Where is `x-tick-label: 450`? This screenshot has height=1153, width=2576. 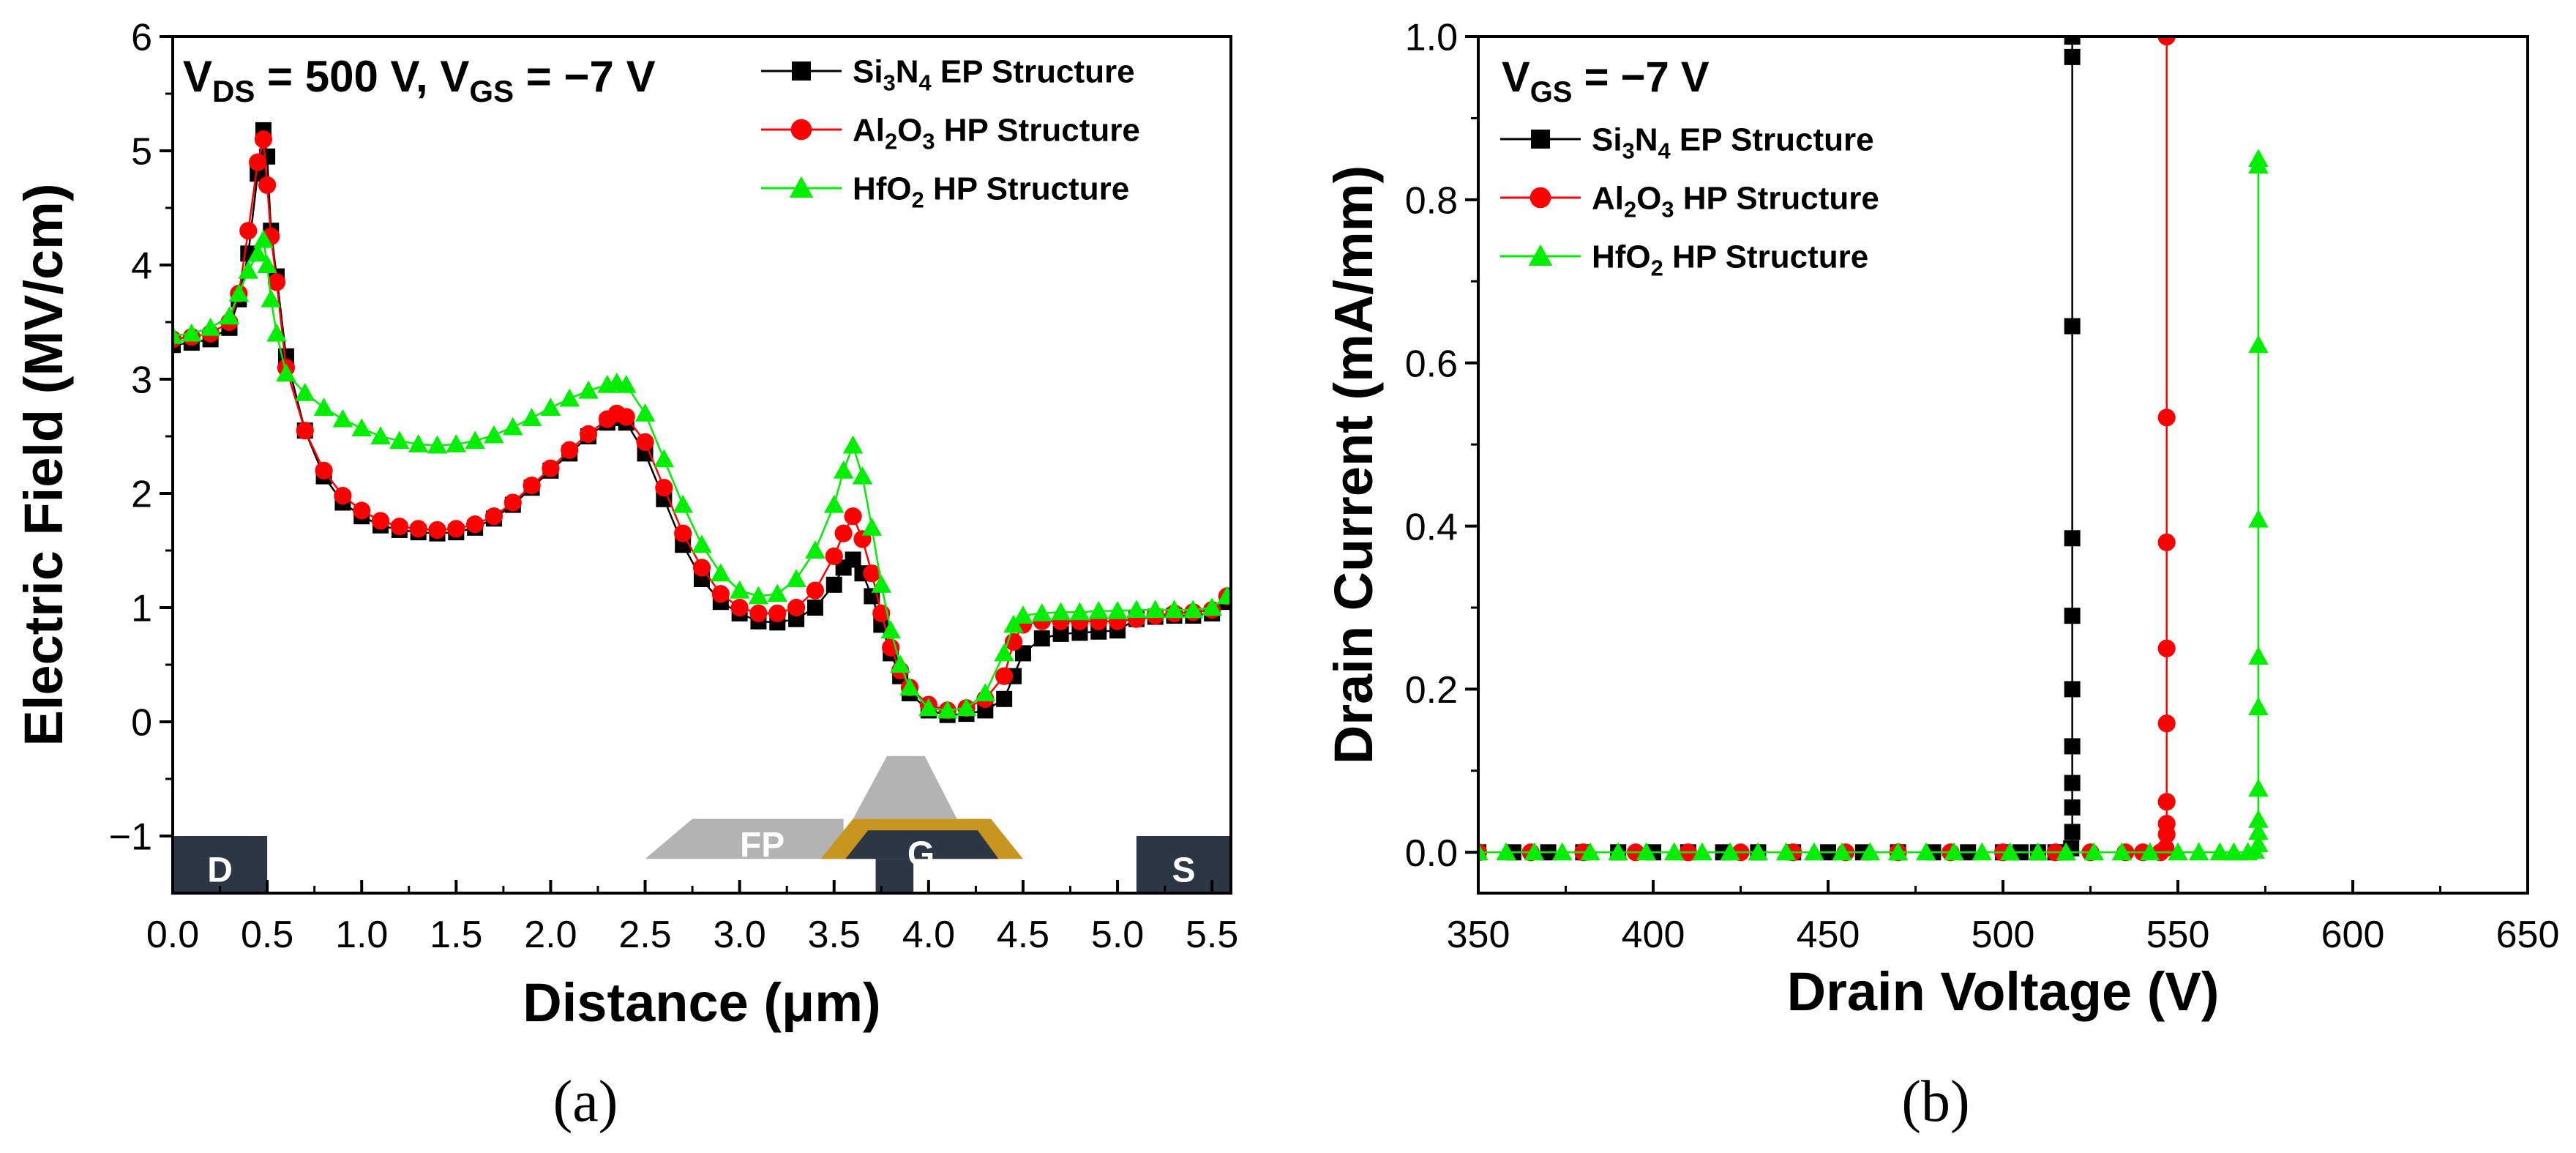 x-tick-label: 450 is located at coordinates (1828, 935).